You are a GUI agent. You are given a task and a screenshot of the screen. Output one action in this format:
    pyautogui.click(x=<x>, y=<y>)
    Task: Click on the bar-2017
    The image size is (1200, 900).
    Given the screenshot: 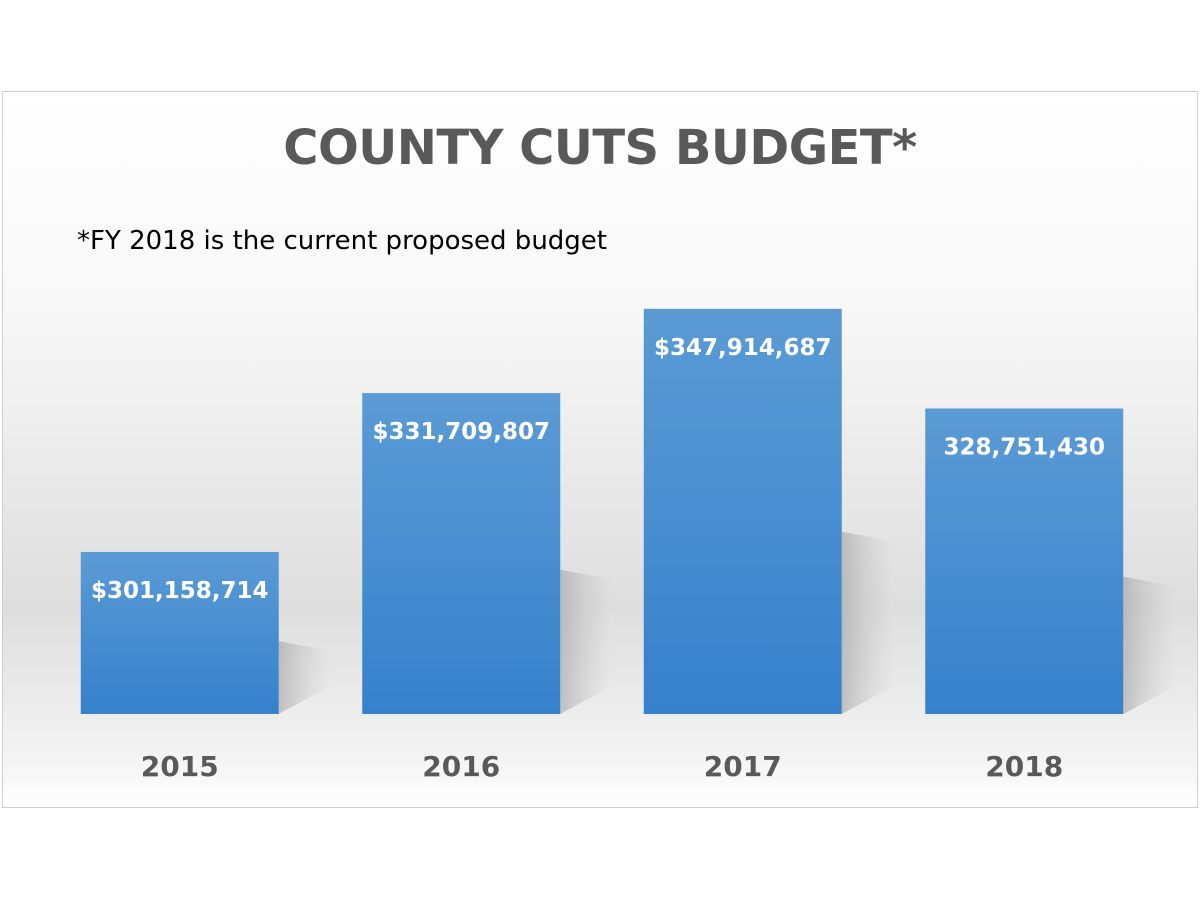 What is the action you would take?
    pyautogui.click(x=742, y=511)
    